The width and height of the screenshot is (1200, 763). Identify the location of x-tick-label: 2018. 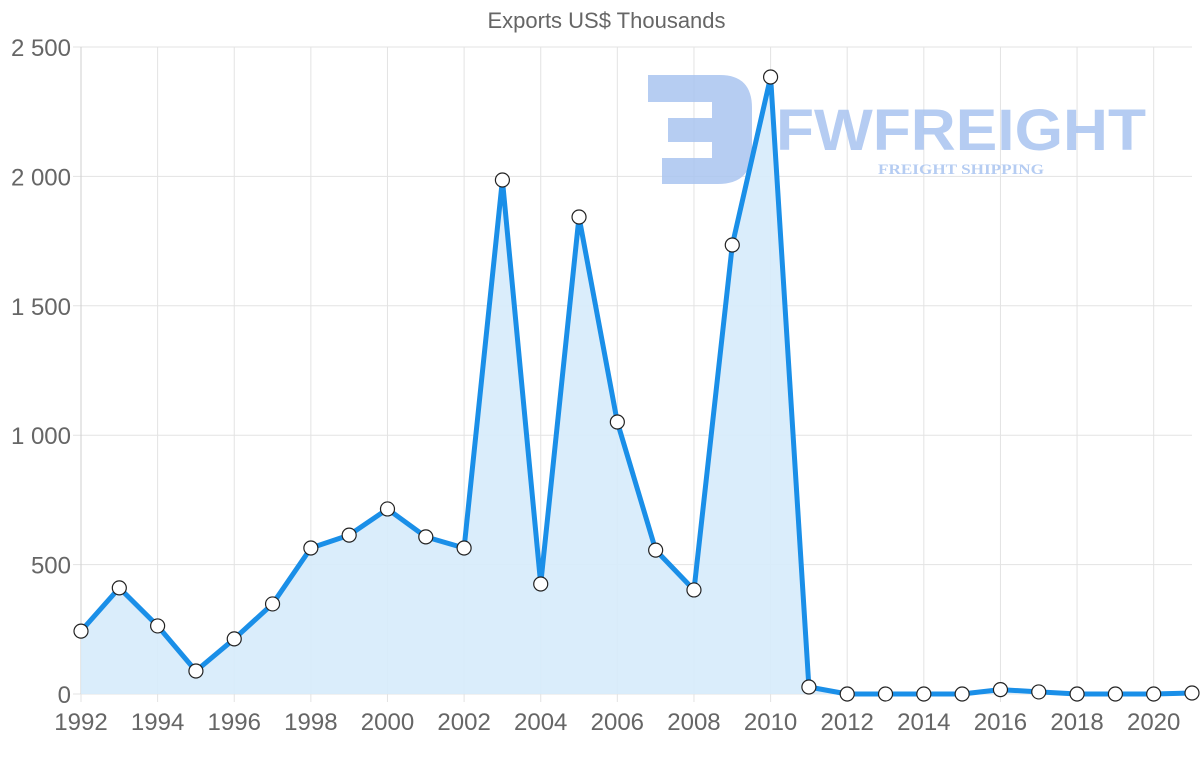
(1076, 722).